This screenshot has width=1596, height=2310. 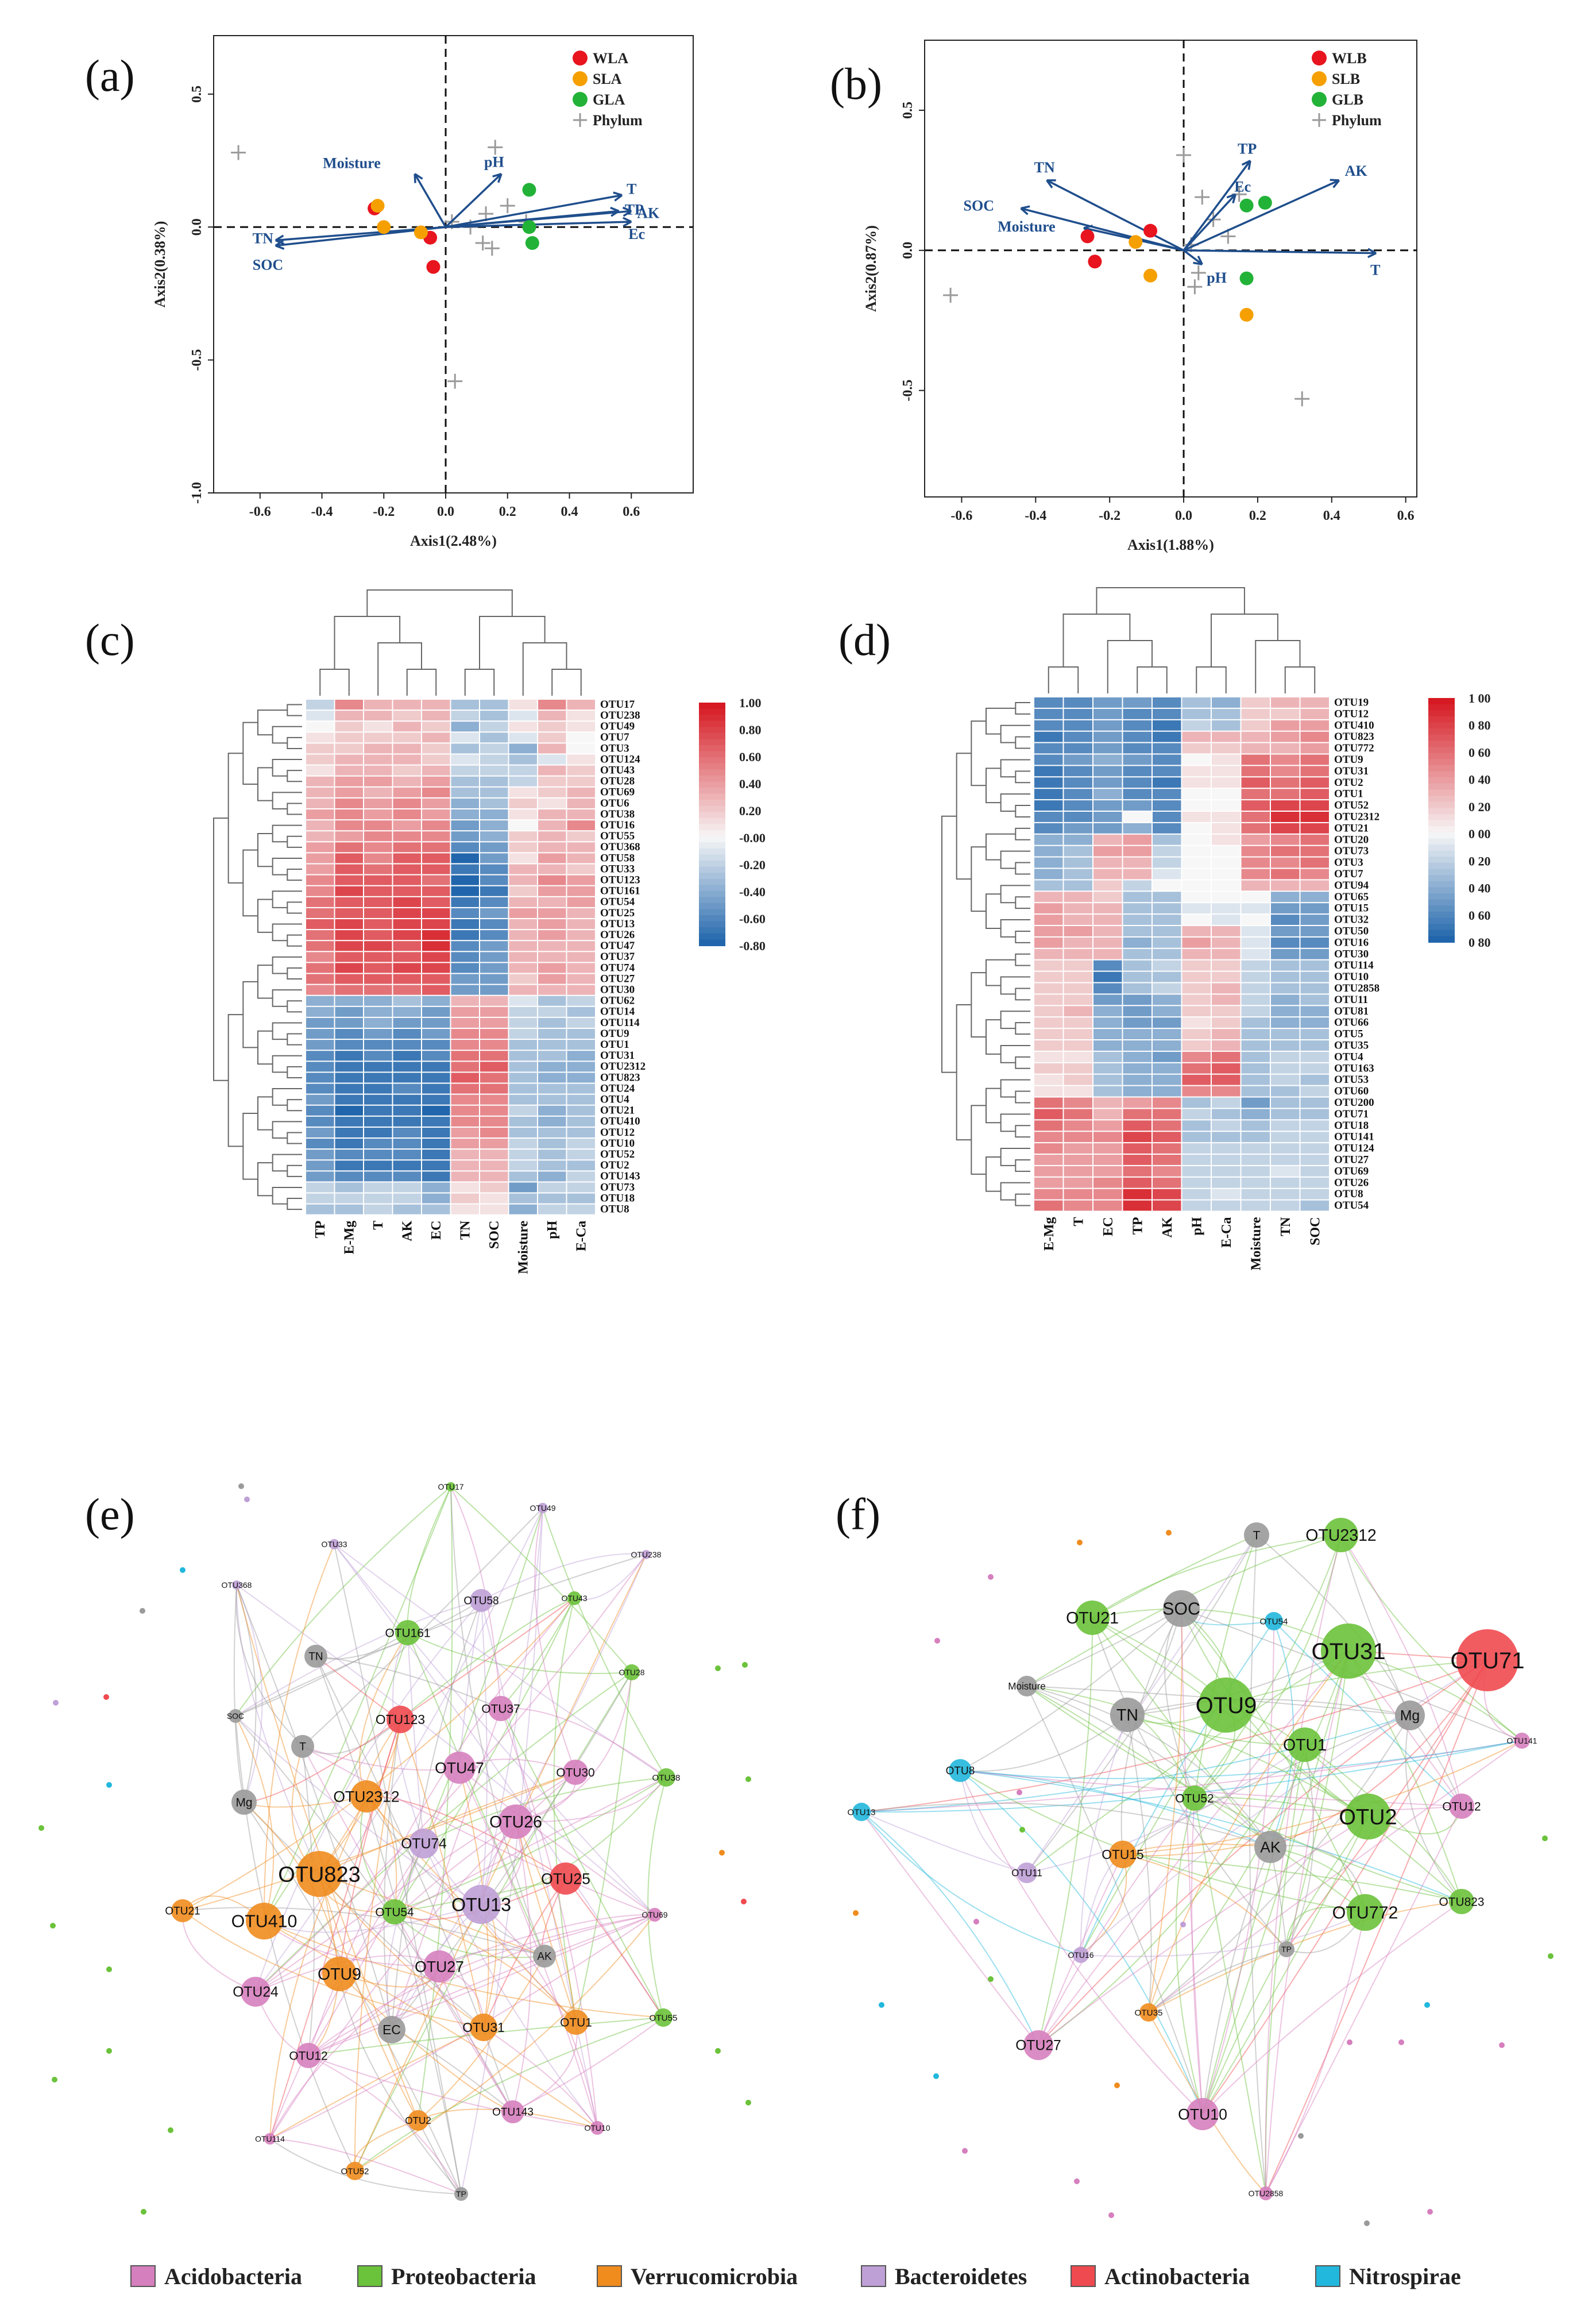 I want to click on row-label: OTU163, so click(x=1354, y=1068).